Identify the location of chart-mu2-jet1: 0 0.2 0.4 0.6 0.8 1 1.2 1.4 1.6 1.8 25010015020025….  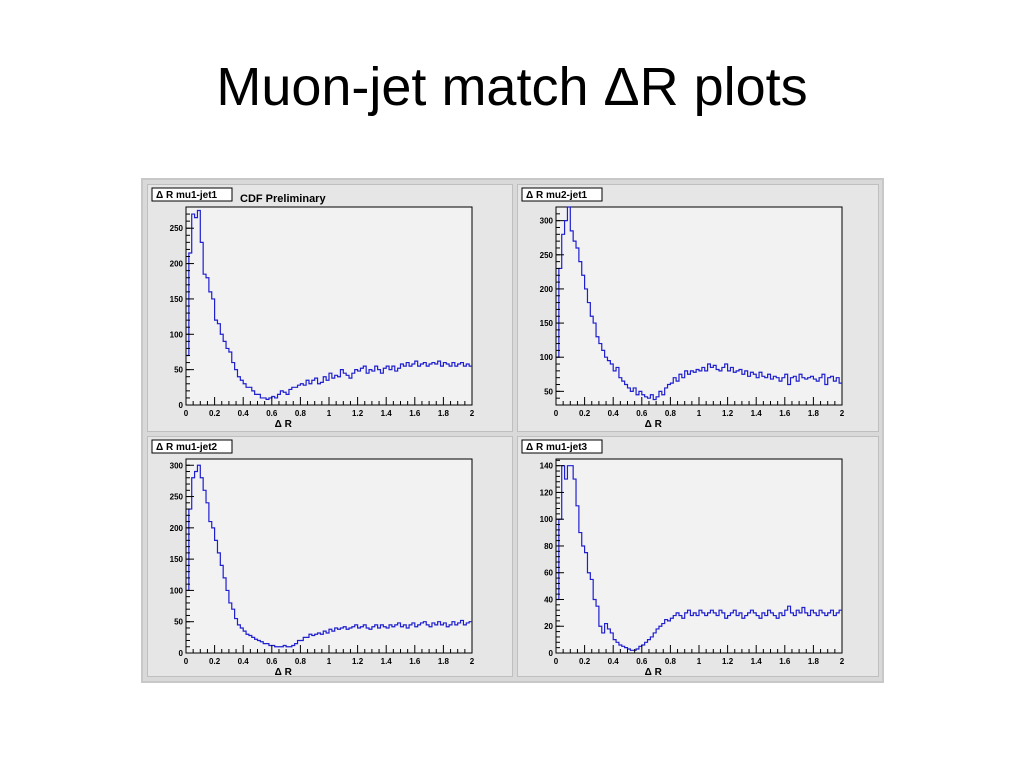
(683, 308).